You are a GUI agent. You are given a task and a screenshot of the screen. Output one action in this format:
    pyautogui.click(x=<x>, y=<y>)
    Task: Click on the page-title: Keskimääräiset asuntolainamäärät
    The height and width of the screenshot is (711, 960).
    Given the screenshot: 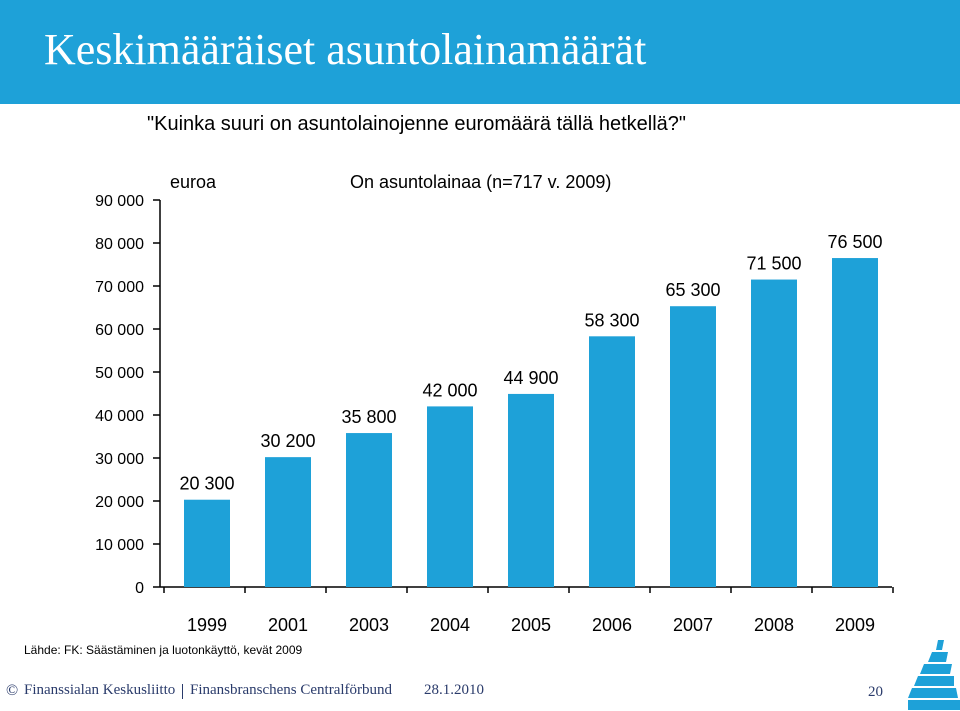 What is the action you would take?
    pyautogui.click(x=345, y=49)
    